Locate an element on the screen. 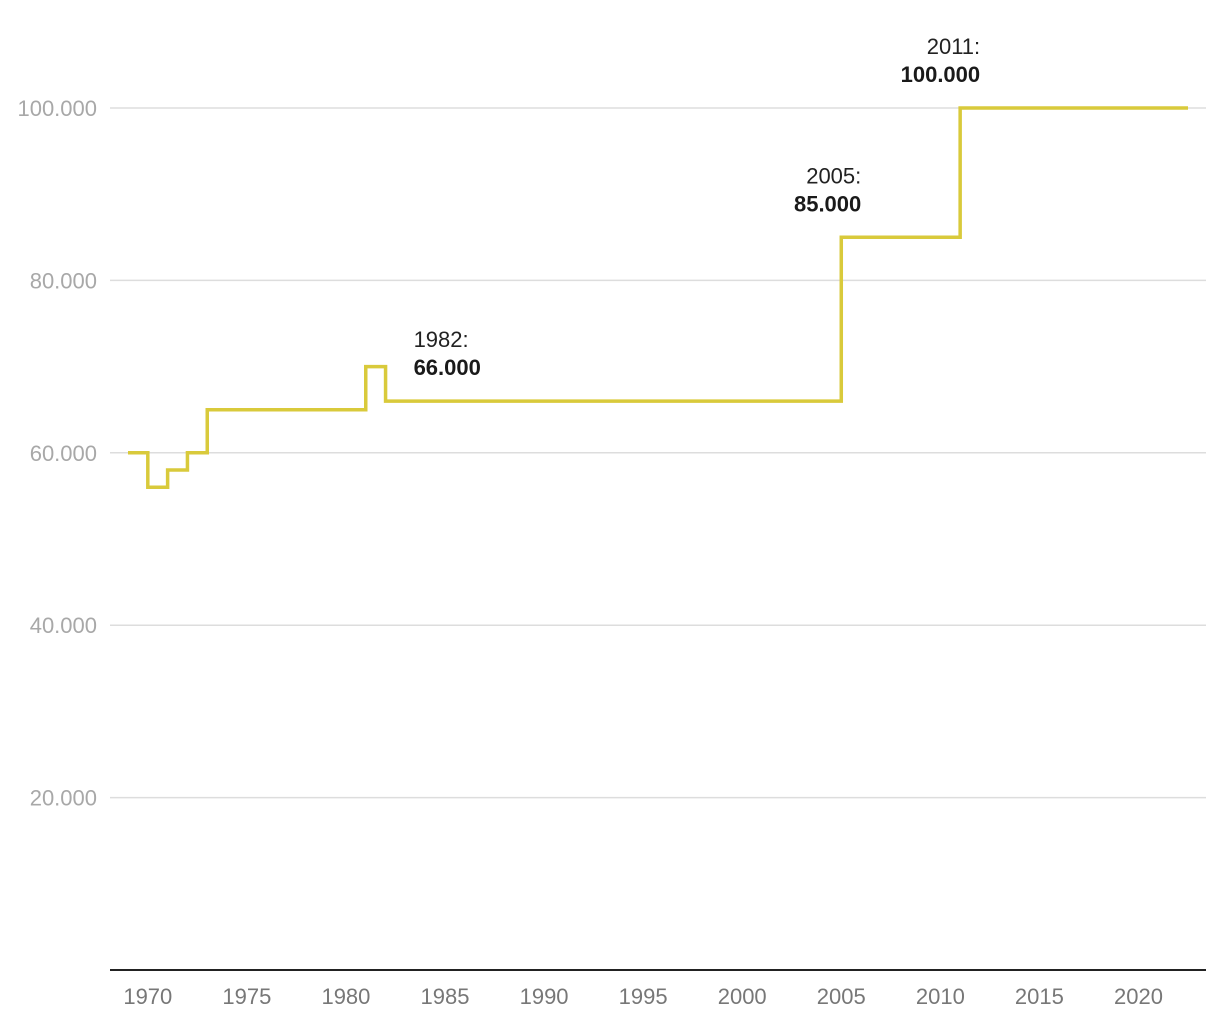 The width and height of the screenshot is (1220, 1020). y-tick-label: 20.000 is located at coordinates (63, 798).